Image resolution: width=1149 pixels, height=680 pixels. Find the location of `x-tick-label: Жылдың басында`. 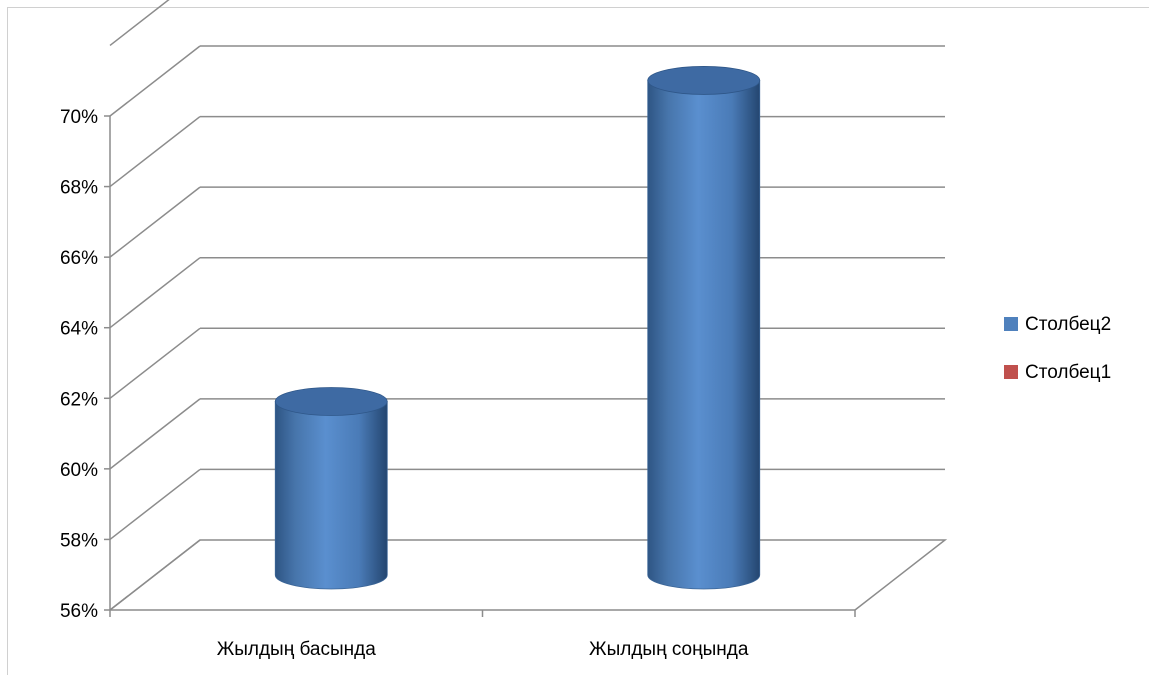

x-tick-label: Жылдың басында is located at coordinates (297, 649).